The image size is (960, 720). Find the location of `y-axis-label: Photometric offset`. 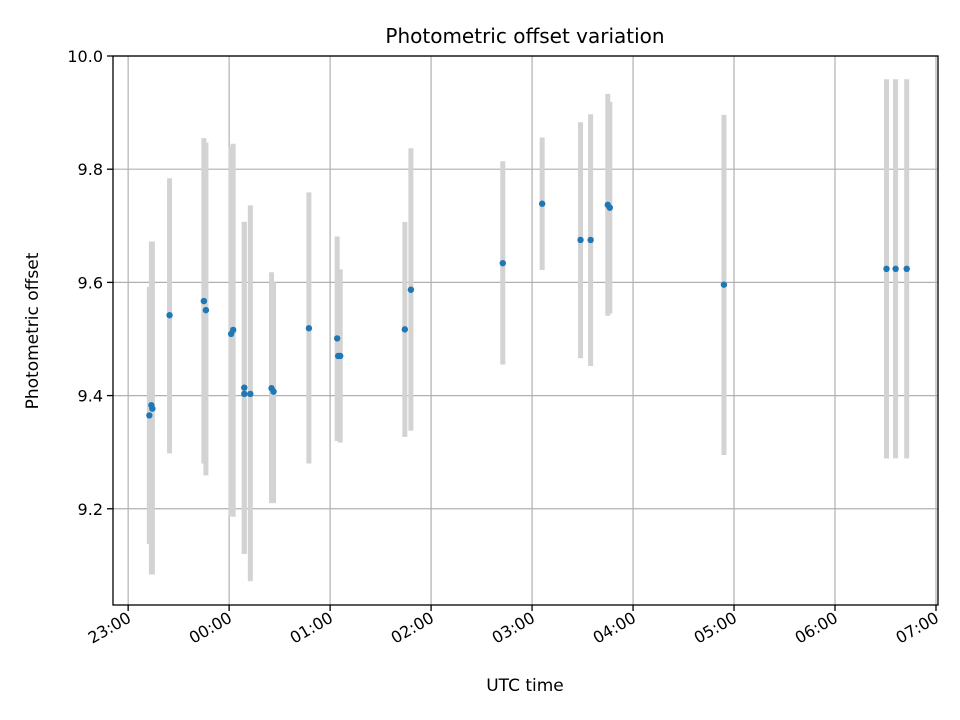

y-axis-label: Photometric offset is located at coordinates (33, 330).